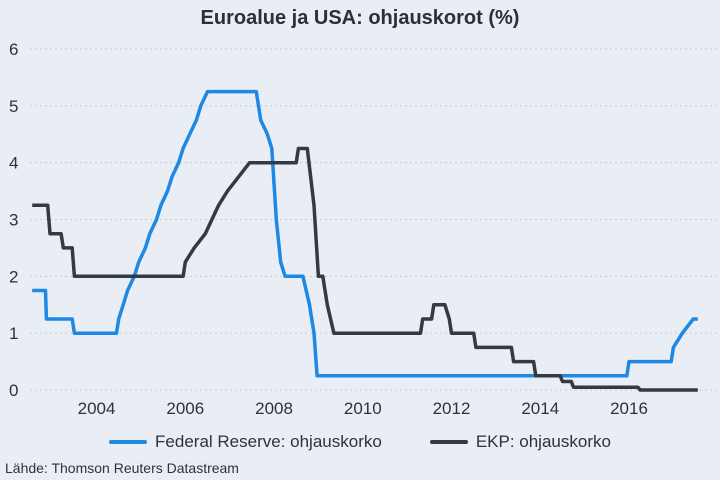 The image size is (720, 480). I want to click on y-axis-ticks: 0 1 2 3 4 5 6, so click(13, 220).